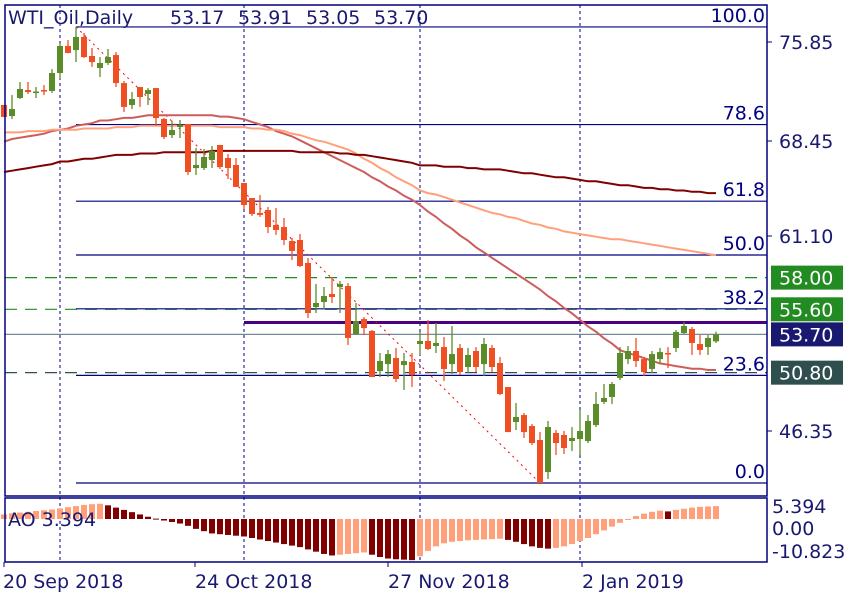  Describe the element at coordinates (744, 190) in the screenshot. I see `fib-level-label: 61.8` at that location.